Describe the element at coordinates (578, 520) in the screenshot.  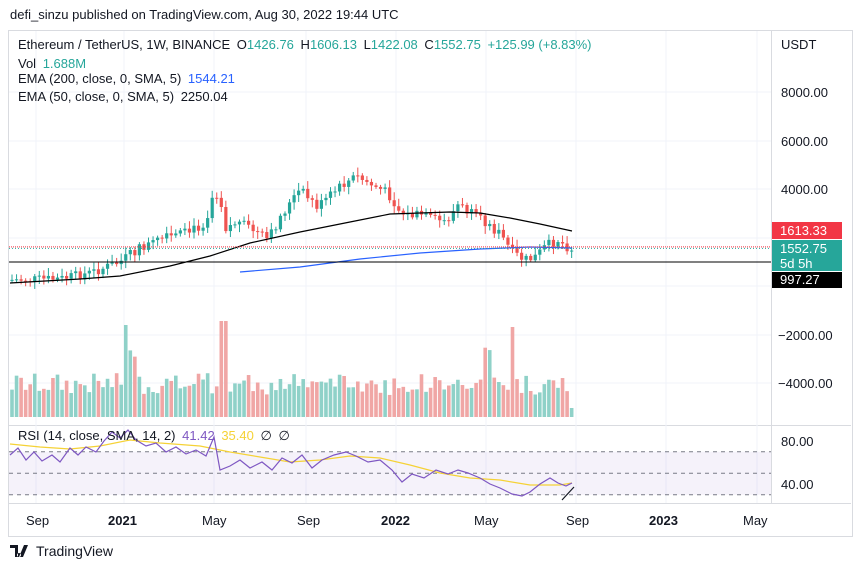
I see `time-label-sep-2022: Sep` at that location.